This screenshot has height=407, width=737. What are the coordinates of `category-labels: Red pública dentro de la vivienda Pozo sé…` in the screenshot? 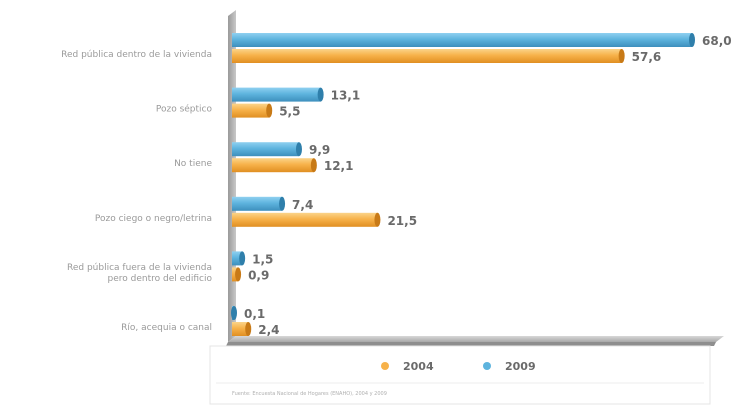 It's located at (136, 191).